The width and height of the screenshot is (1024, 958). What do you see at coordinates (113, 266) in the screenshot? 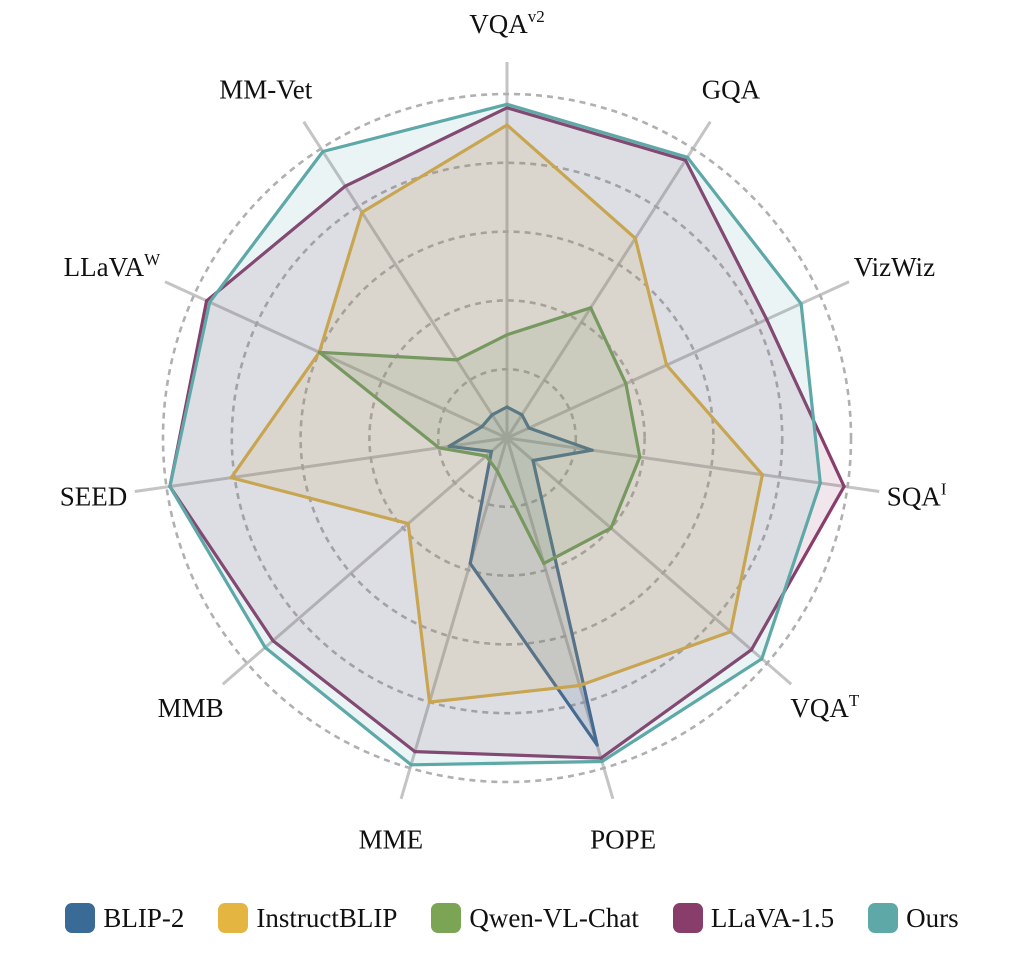
I see `axis-label: LLaVAW` at bounding box center [113, 266].